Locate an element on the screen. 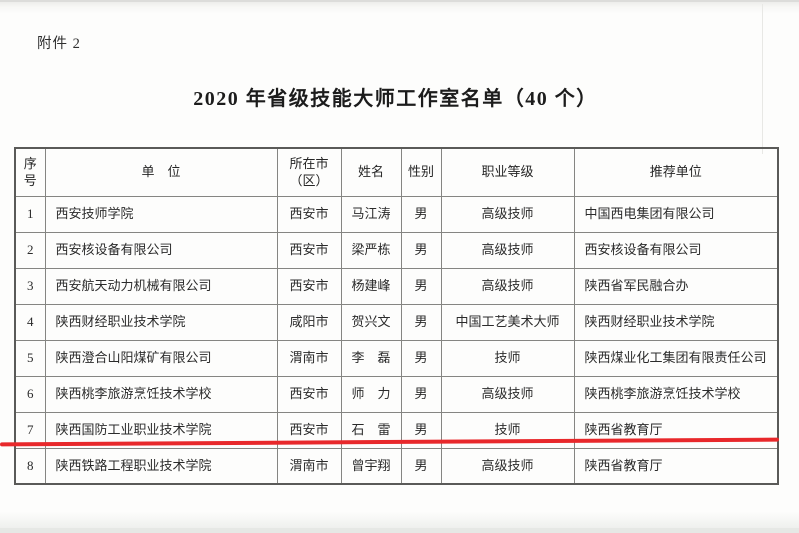 The height and width of the screenshot is (533, 799). cell-seq: 3 is located at coordinates (30, 286).